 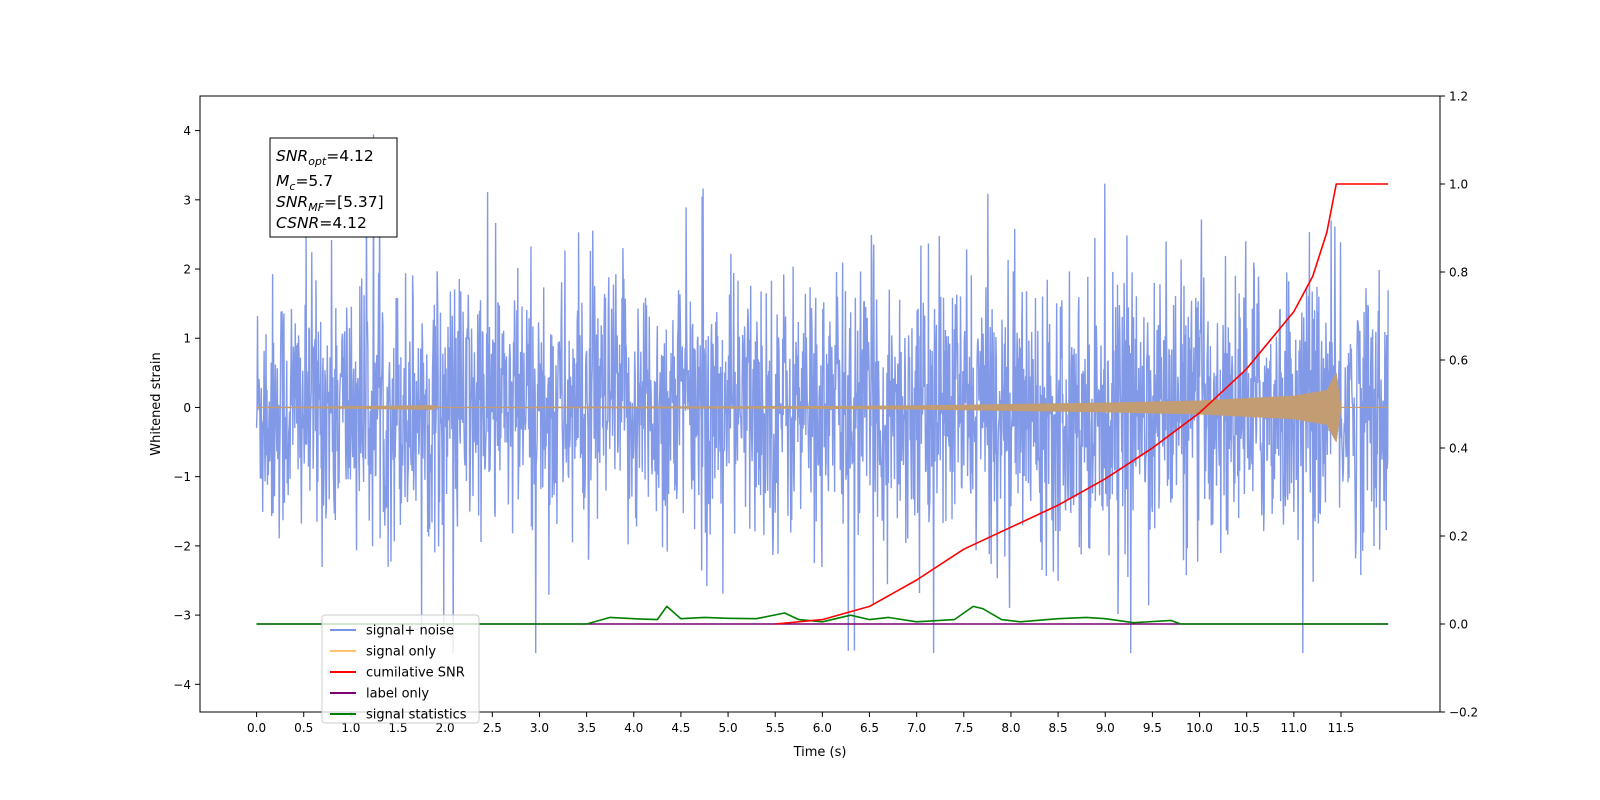 What do you see at coordinates (397, 728) in the screenshot?
I see `x-tick-label: 1.5` at bounding box center [397, 728].